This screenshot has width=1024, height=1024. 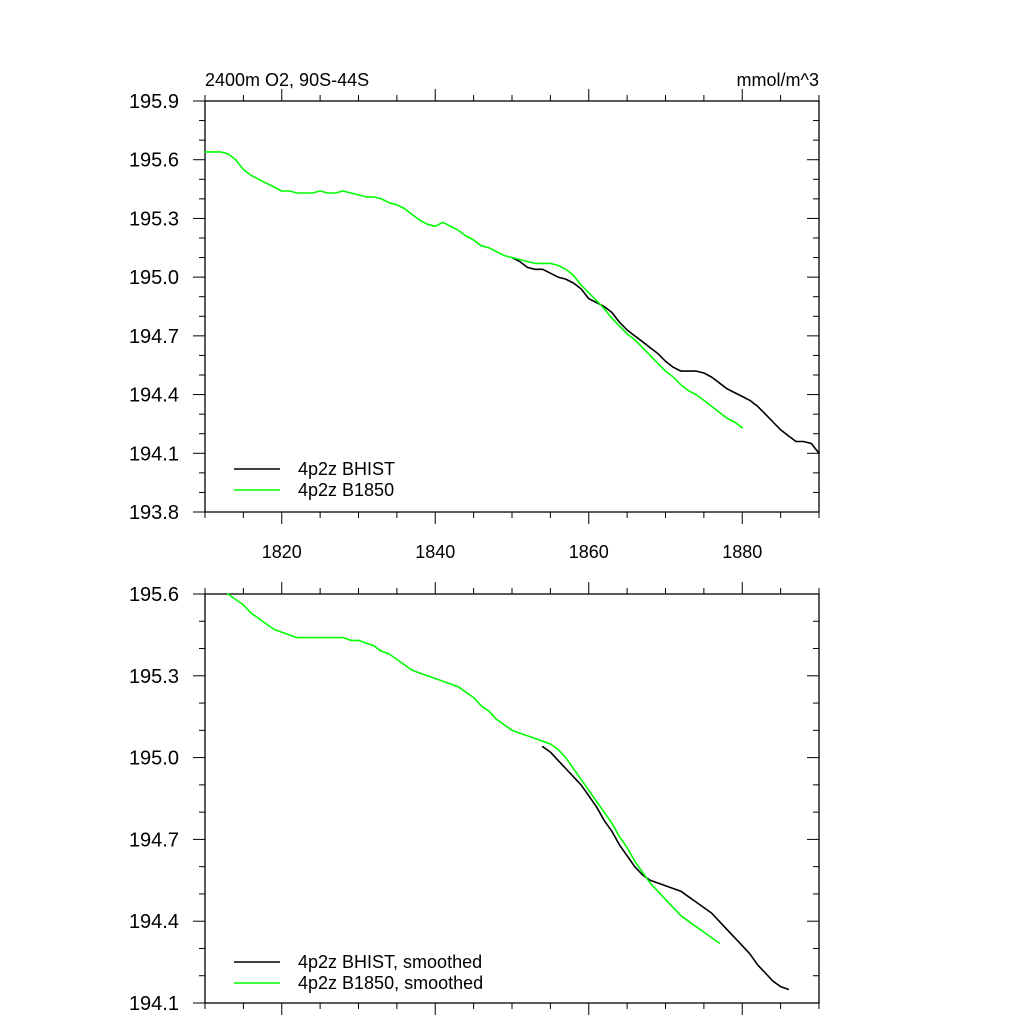 What do you see at coordinates (154, 1004) in the screenshot?
I see `bottom-y-tick-label: 194.1` at bounding box center [154, 1004].